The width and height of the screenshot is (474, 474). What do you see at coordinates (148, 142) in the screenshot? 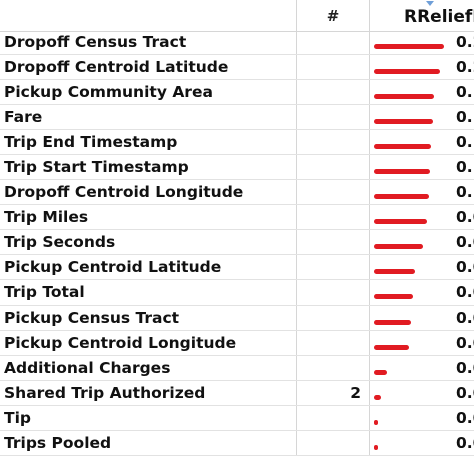
I see `feature-name-cell: Trip End Timestamp` at bounding box center [148, 142].